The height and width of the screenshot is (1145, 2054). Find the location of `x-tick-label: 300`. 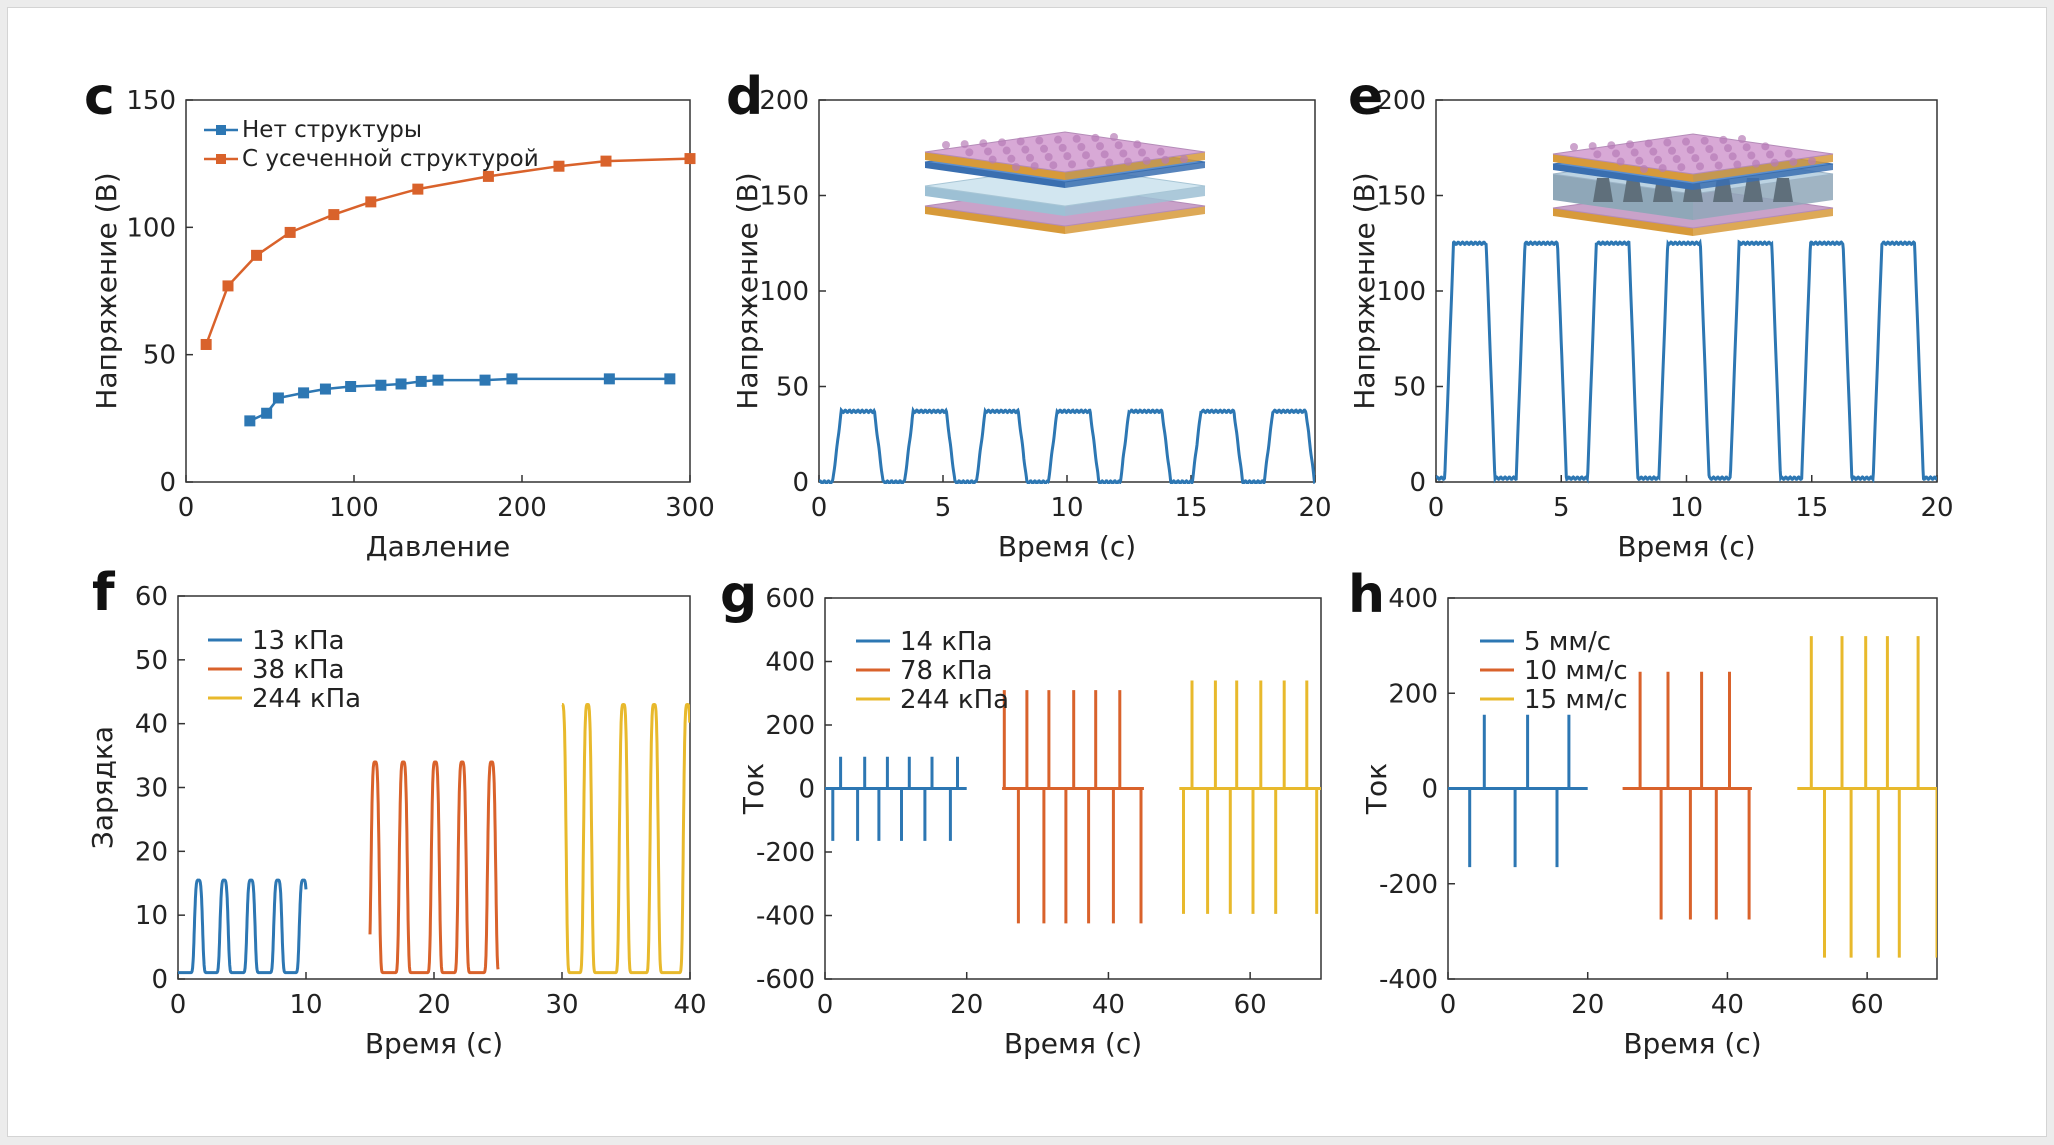

x-tick-label: 300 is located at coordinates (690, 508).